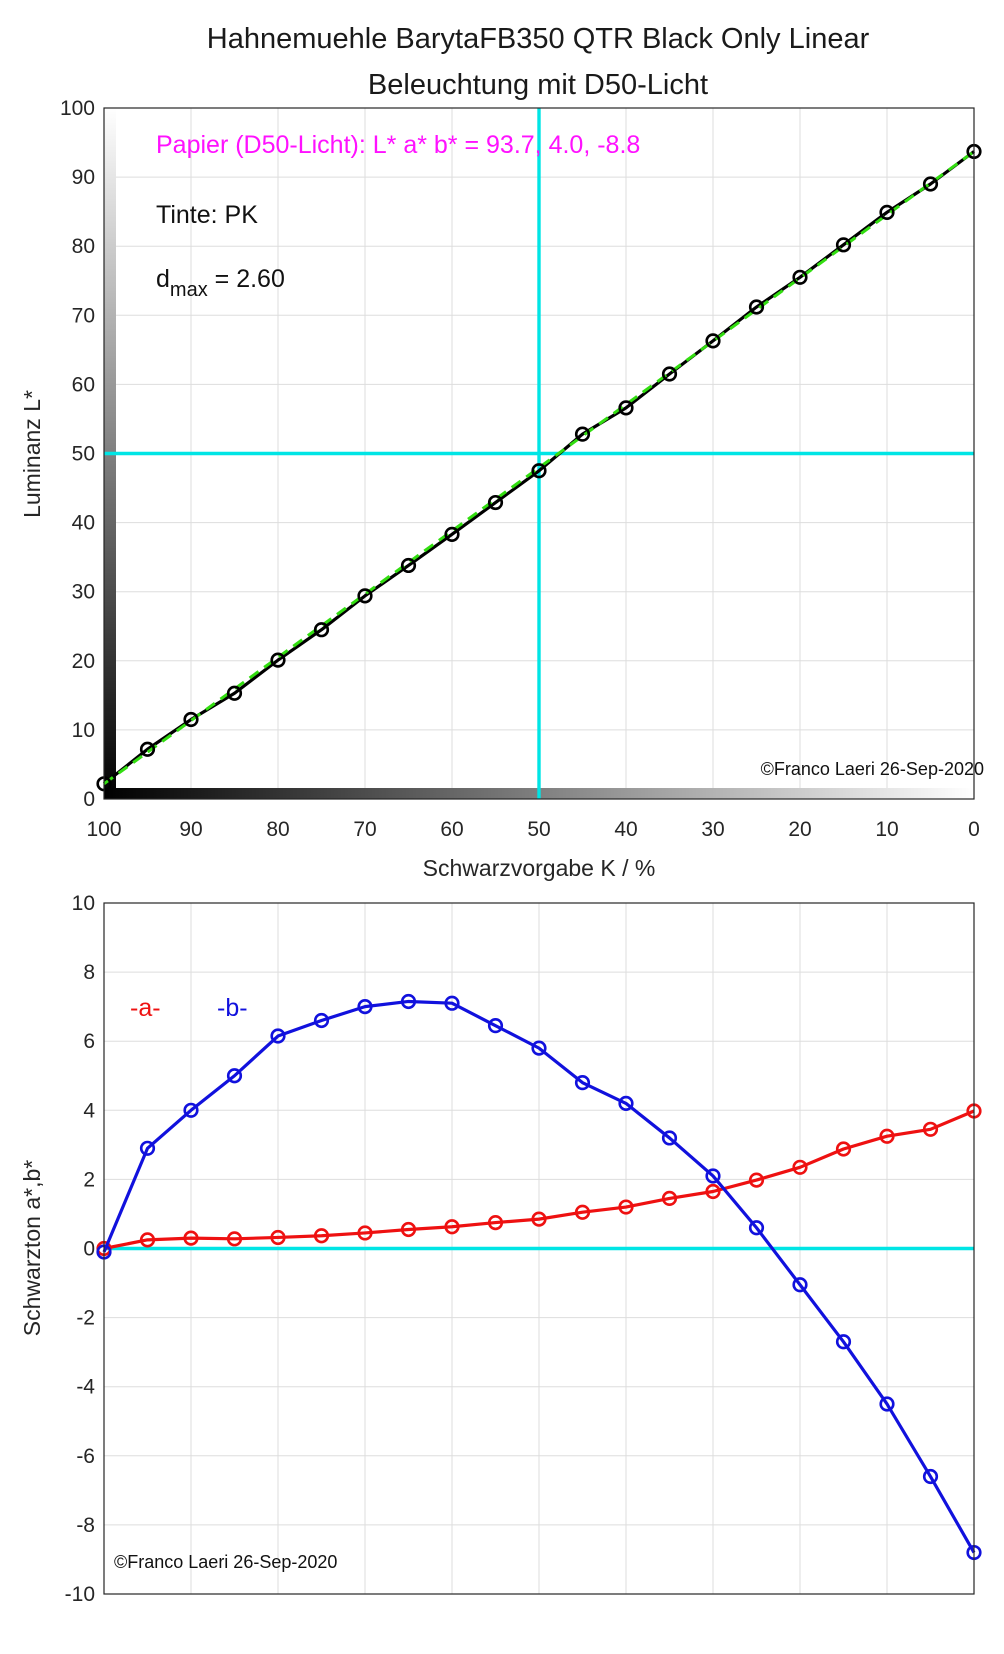 The image size is (1004, 1654). I want to click on y-tick-label: 20, so click(83, 661).